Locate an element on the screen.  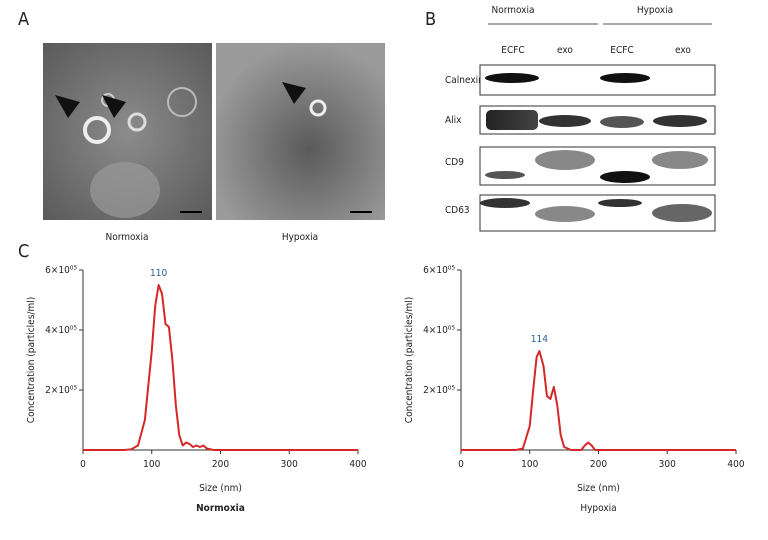
micrograph-normoxia is located at coordinates (127, 131).